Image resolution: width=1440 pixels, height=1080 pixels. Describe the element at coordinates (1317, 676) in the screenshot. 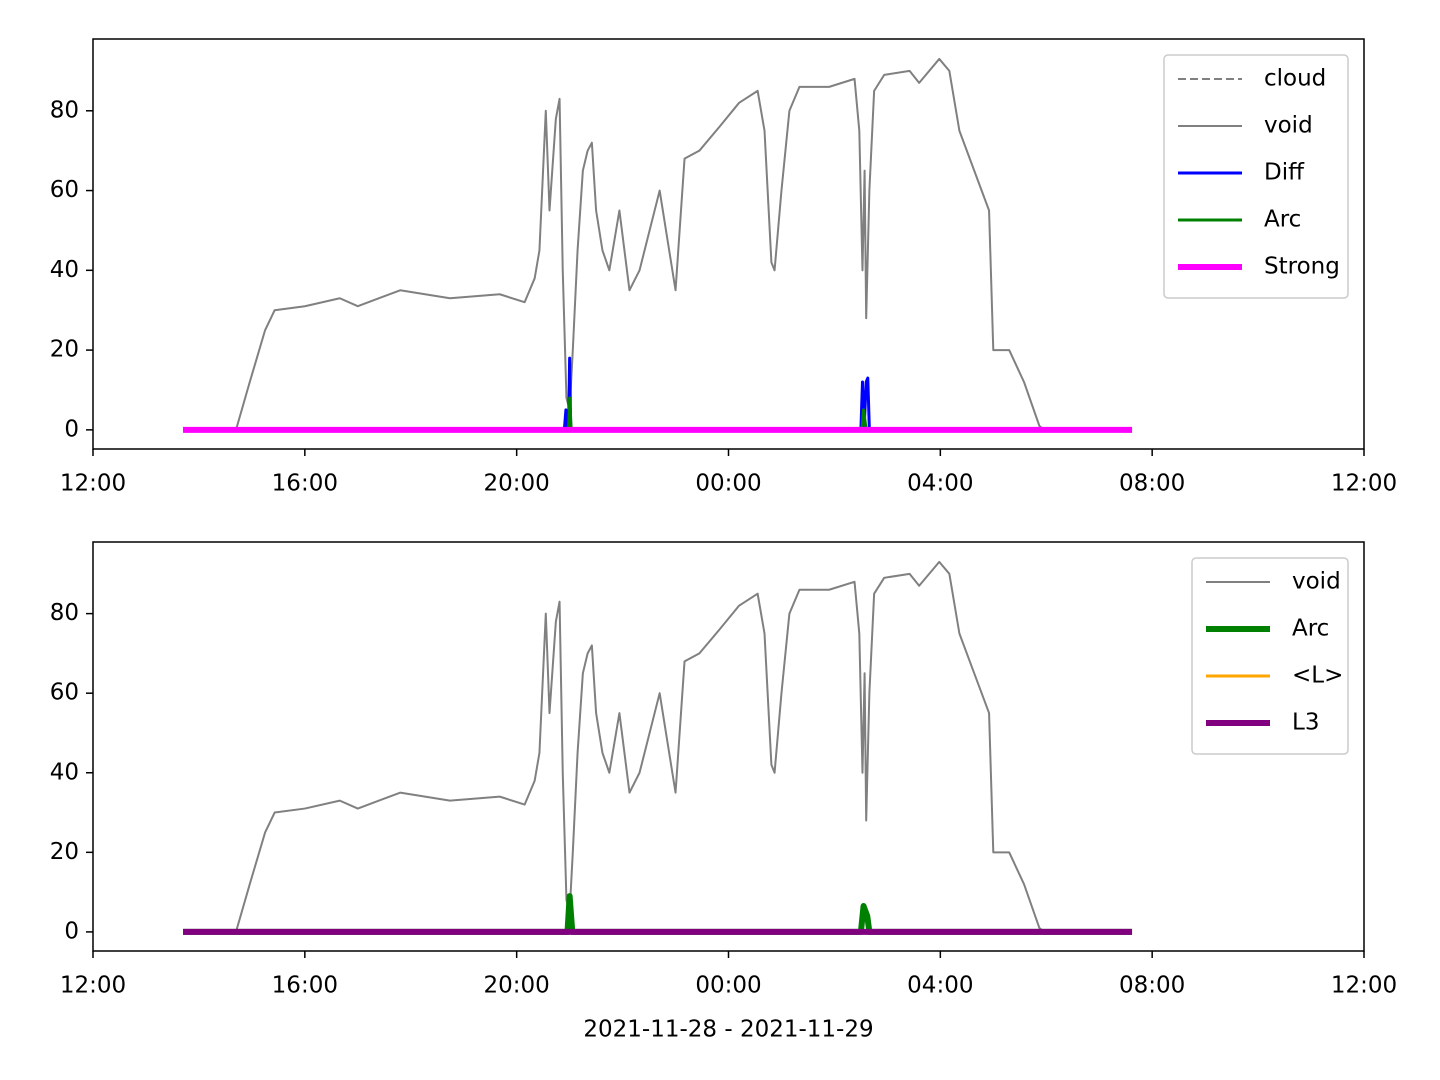

I see `legend-label: <L>` at that location.